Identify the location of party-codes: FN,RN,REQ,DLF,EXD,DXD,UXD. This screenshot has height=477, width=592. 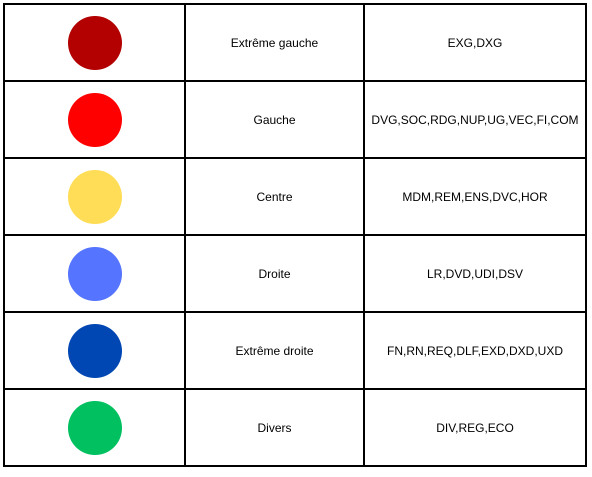
(475, 350).